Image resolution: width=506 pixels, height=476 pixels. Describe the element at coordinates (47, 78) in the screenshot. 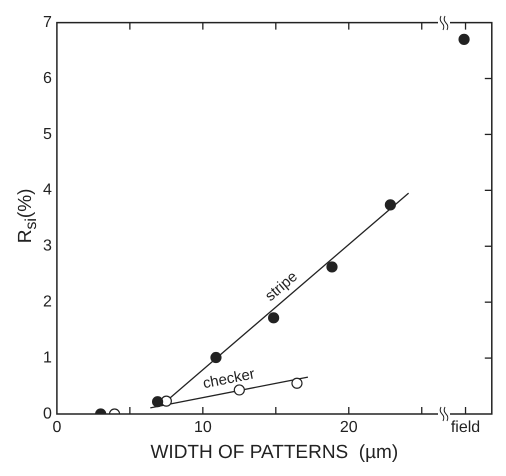

I see `y-tick-label: 6` at that location.